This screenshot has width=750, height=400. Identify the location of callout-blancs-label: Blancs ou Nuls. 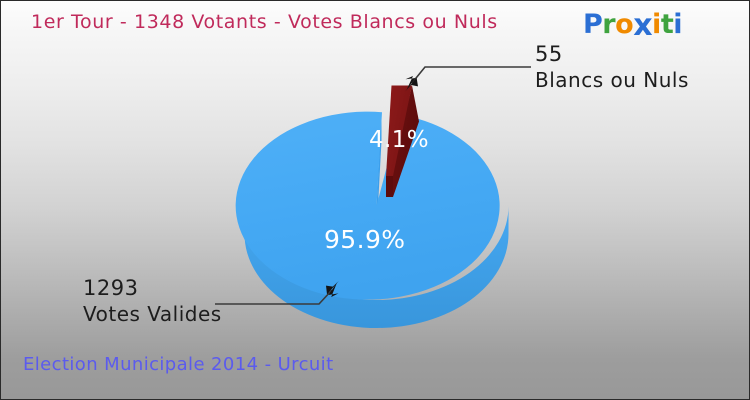
(612, 79).